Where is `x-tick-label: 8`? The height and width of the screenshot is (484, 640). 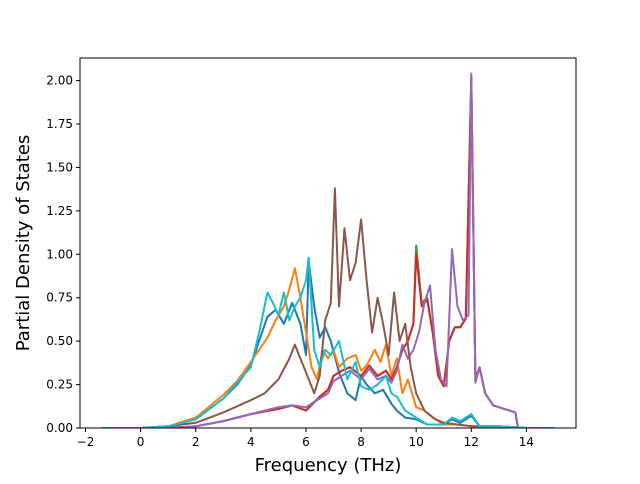 x-tick-label: 8 is located at coordinates (361, 442).